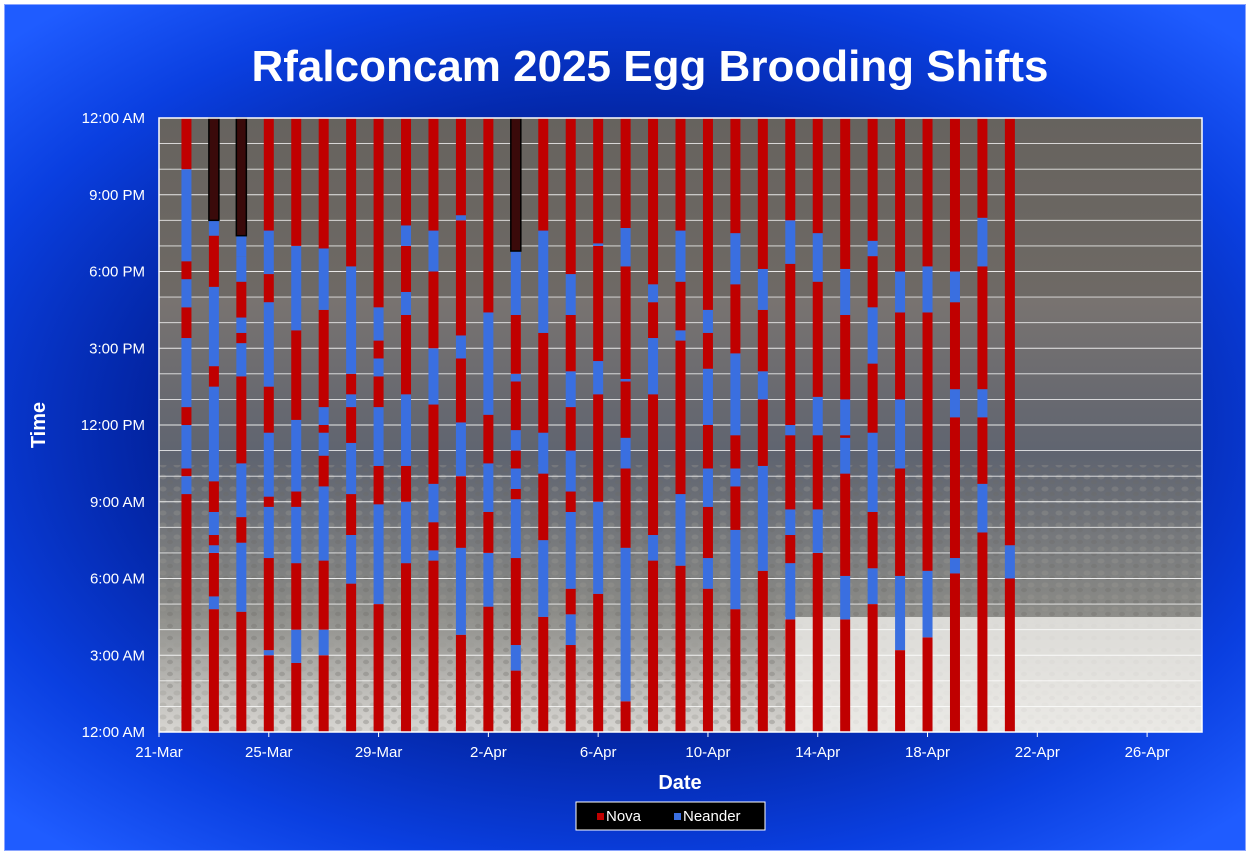 This screenshot has height=857, width=1251. I want to click on y-tick-label: 9:00 PM, so click(117, 195).